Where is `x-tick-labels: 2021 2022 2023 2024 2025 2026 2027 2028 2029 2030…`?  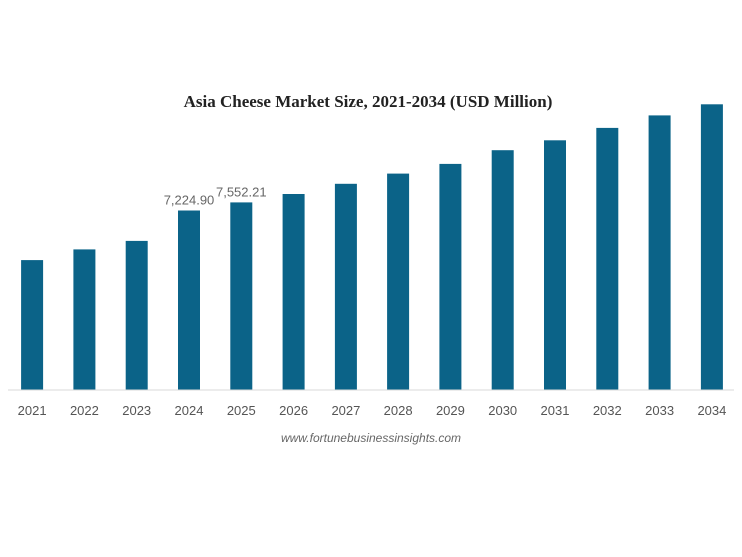 x-tick-labels: 2021 2022 2023 2024 2025 2026 2027 2028 2029 2030… is located at coordinates (372, 410).